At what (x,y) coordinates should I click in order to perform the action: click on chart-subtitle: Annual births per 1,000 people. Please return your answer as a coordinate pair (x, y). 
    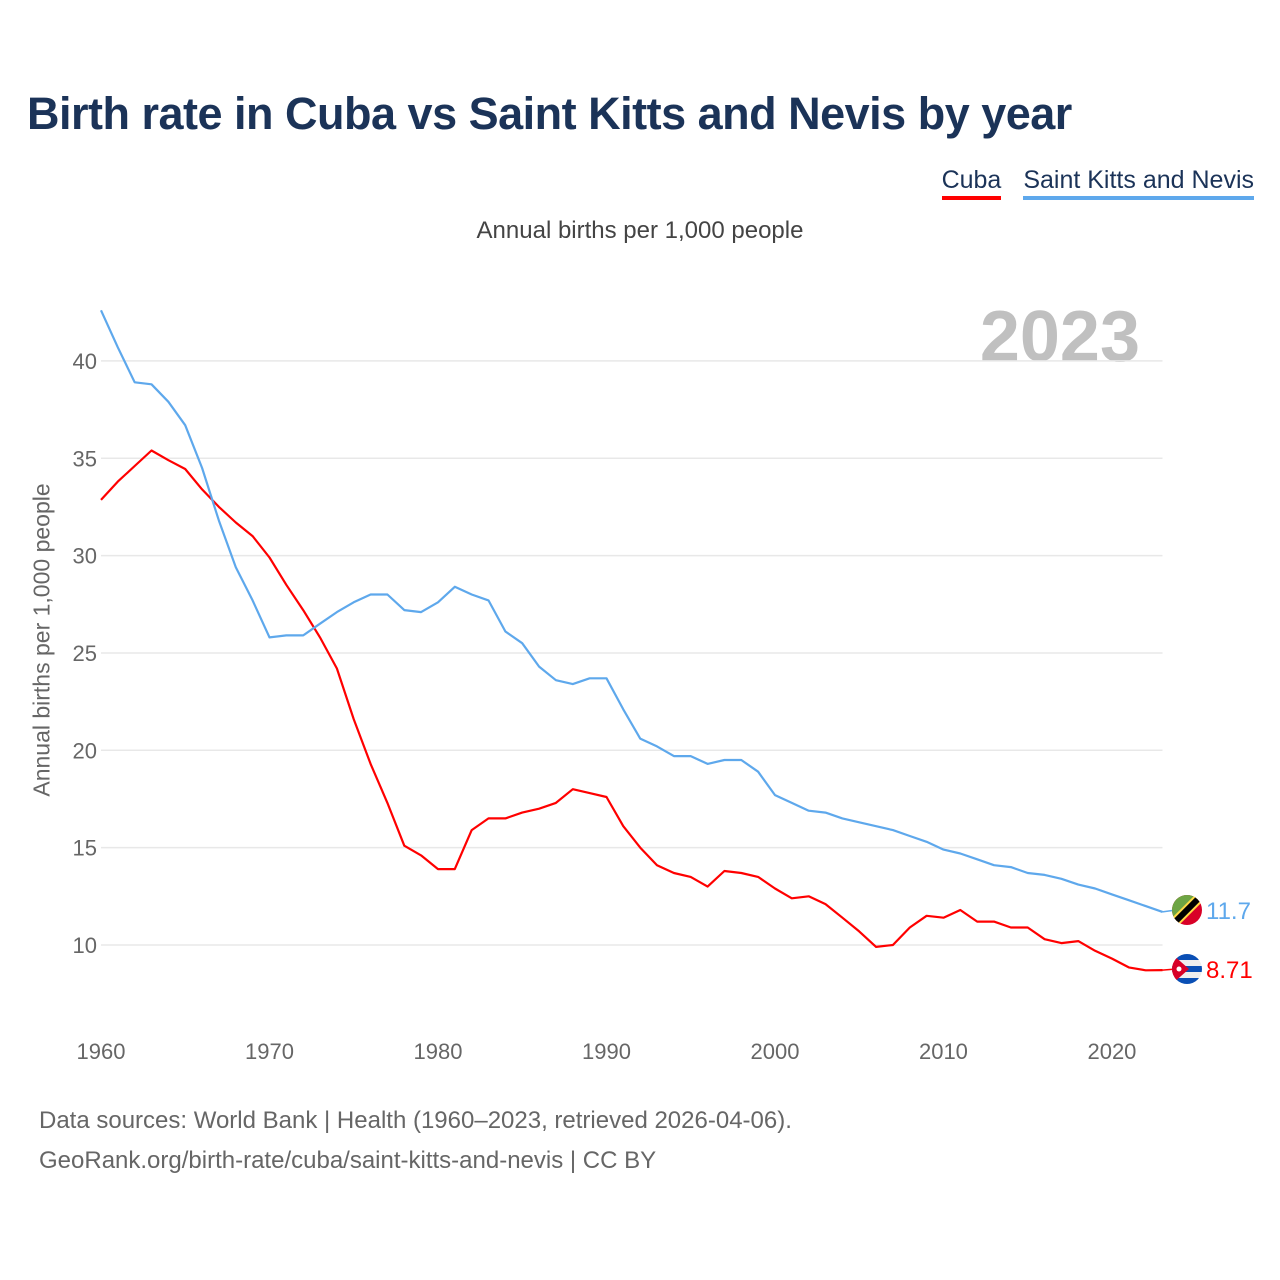
    Looking at the image, I should click on (640, 230).